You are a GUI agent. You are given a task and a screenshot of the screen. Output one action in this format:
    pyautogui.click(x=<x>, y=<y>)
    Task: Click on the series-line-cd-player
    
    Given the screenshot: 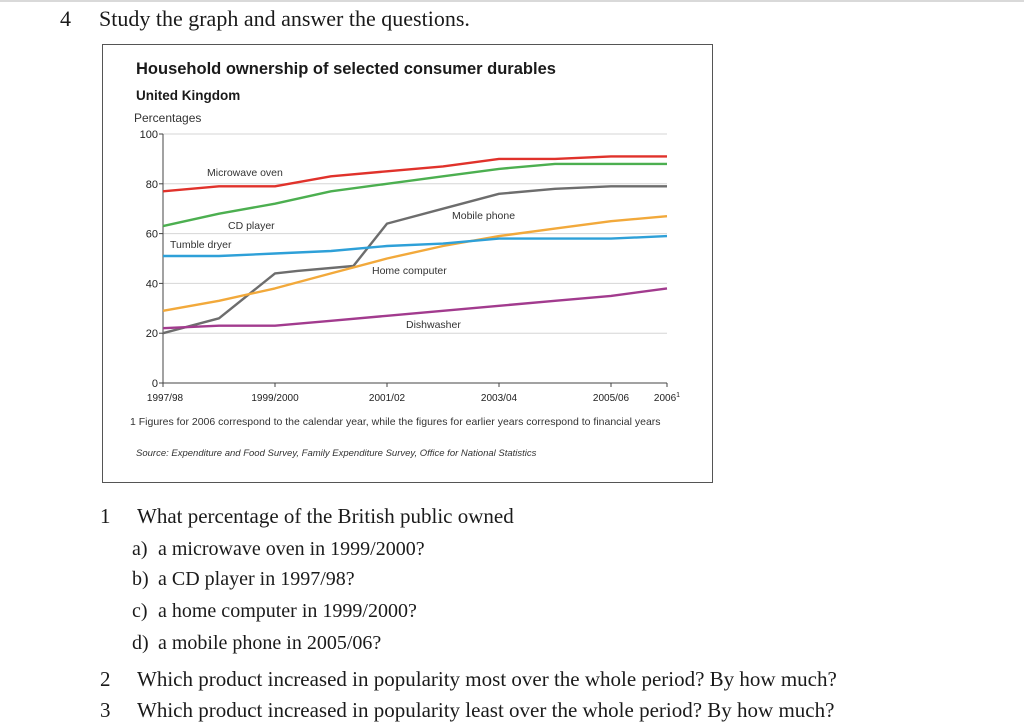 What is the action you would take?
    pyautogui.click(x=414, y=195)
    